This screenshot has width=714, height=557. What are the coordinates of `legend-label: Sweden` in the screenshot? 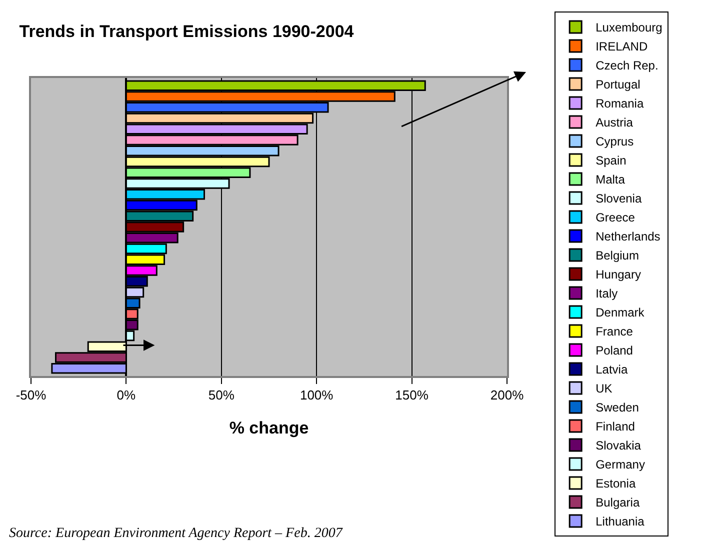 It's located at (617, 407).